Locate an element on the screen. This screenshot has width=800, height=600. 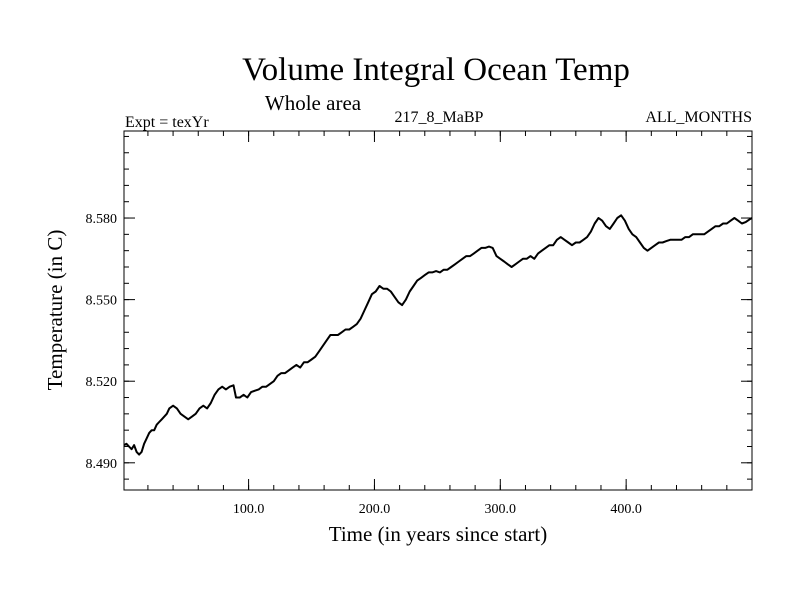
x-tick-label: 100.0 is located at coordinates (249, 509).